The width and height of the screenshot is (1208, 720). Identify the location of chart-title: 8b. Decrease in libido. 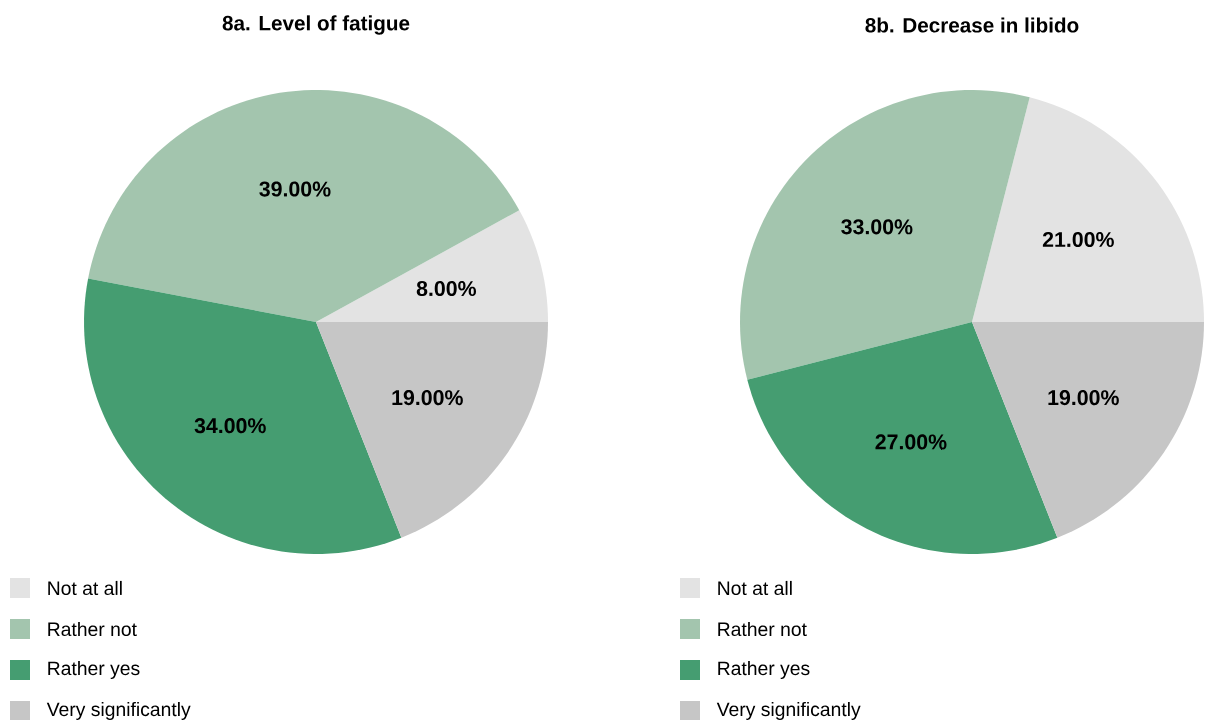
(972, 25).